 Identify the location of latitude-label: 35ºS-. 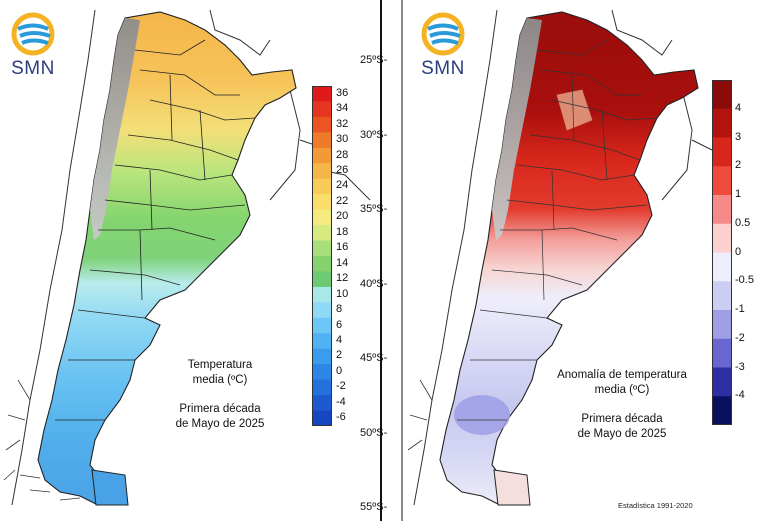
(374, 209).